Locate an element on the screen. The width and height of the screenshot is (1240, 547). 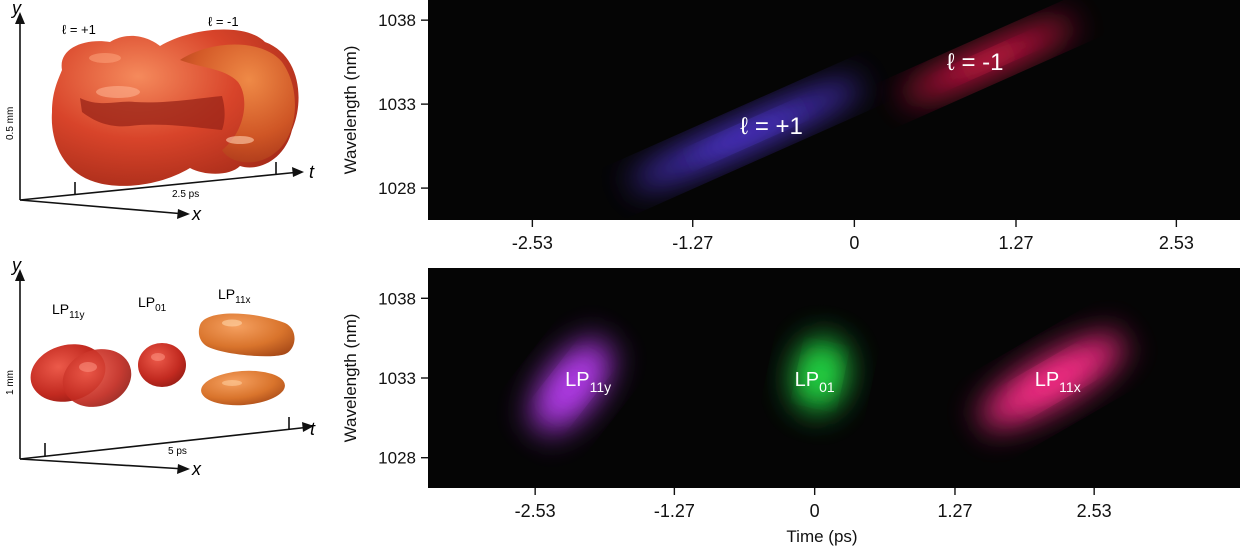
annotation-label: ℓ = +1 is located at coordinates (771, 126).